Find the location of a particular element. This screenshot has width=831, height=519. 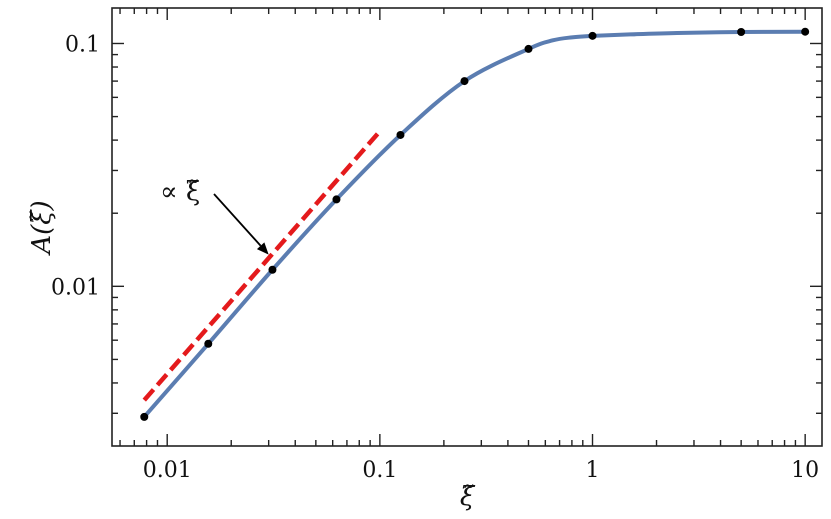

x-tick-label: 0.1 is located at coordinates (379, 470).